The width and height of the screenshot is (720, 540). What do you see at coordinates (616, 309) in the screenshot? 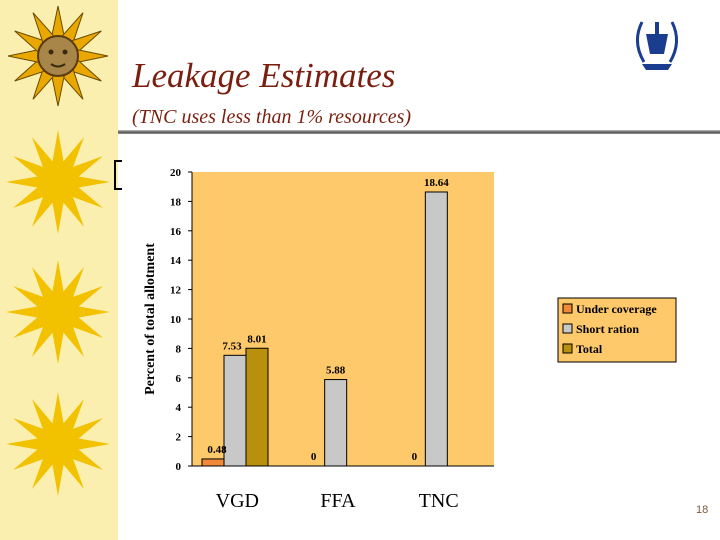
I see `legend-label: Under coverage` at bounding box center [616, 309].